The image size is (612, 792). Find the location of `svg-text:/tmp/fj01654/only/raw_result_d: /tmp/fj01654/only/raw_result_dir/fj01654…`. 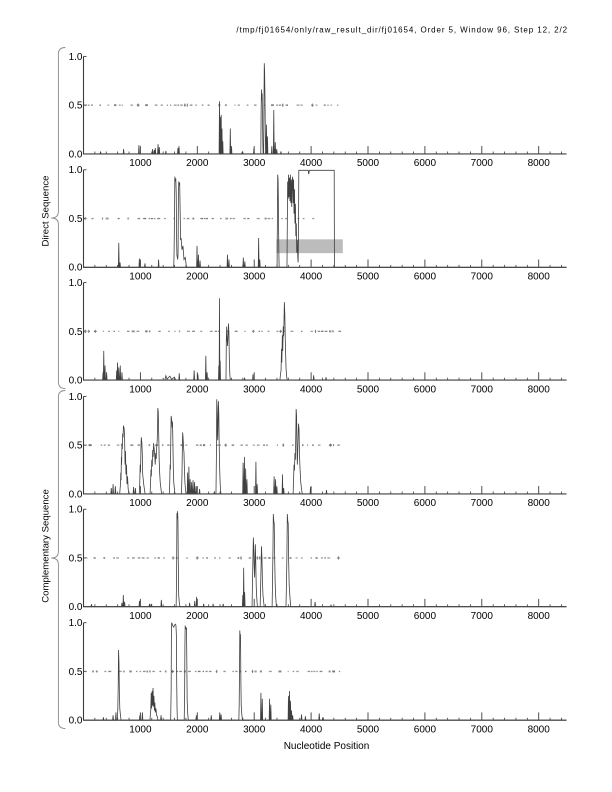

svg-text:/tmp/fj01654/only/raw_result_d: /tmp/fj01654/only/raw_result_dir/fj01654… is located at coordinates (402, 29).